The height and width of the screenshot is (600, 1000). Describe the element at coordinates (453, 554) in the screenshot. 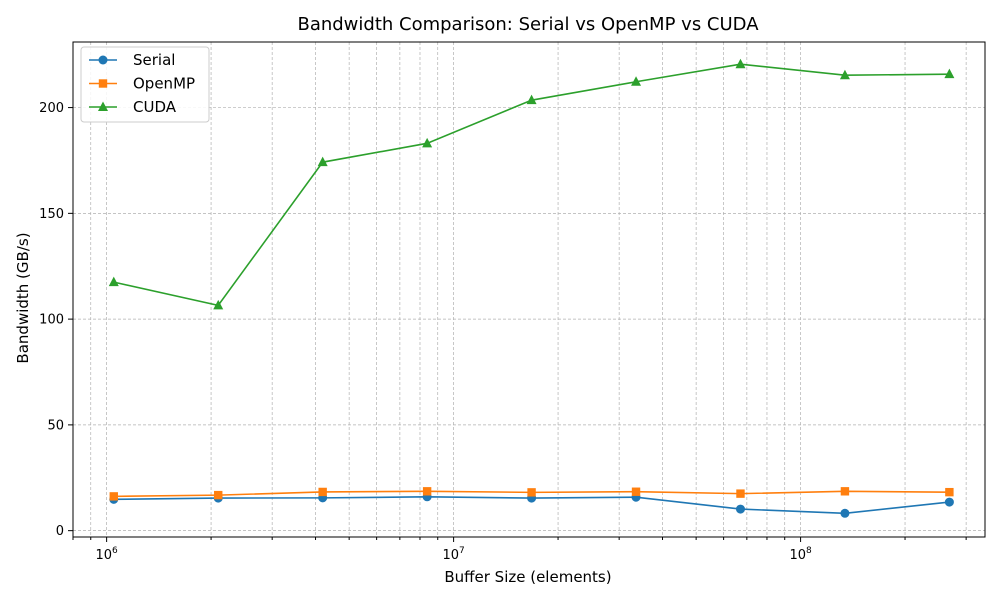

I see `x-tick-label: 10⁷` at that location.